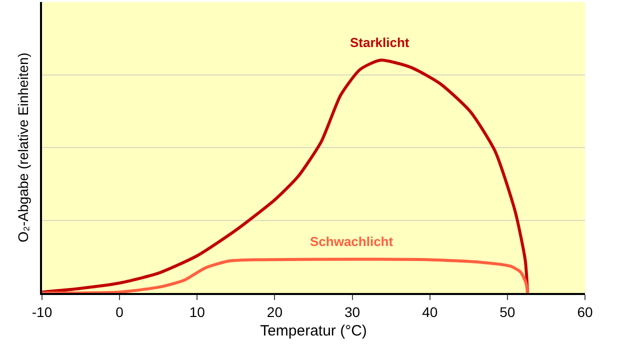 This screenshot has width=622, height=347. I want to click on x-axis-title: Temperatur (°C), so click(313, 331).